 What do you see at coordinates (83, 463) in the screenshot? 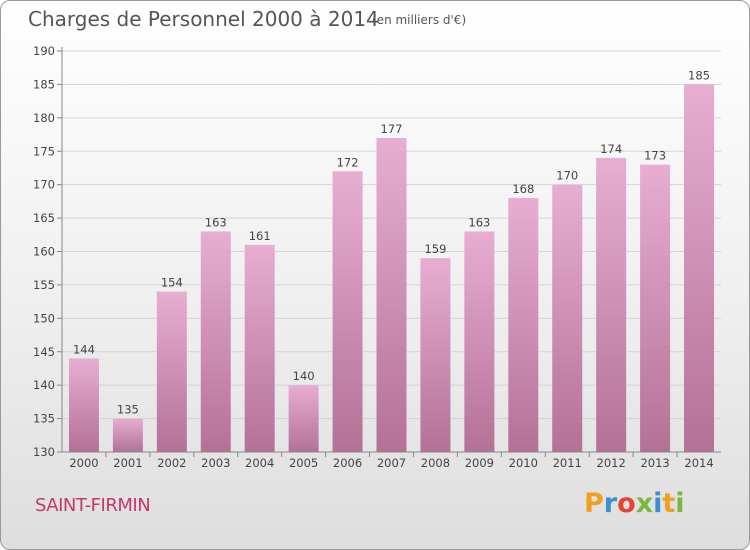
I see `x-tick-label: 2000` at bounding box center [83, 463].